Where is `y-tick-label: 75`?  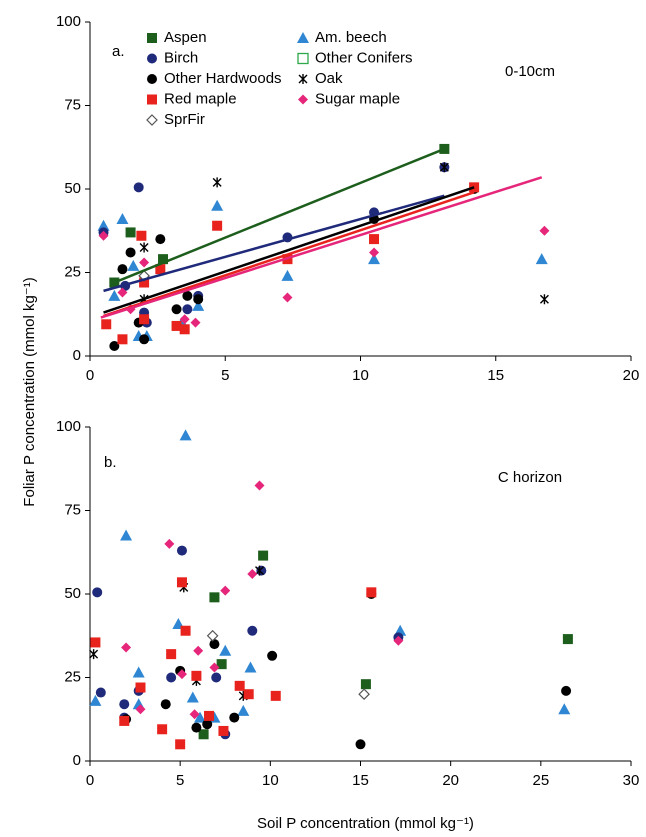
y-tick-label: 75 is located at coordinates (72, 104).